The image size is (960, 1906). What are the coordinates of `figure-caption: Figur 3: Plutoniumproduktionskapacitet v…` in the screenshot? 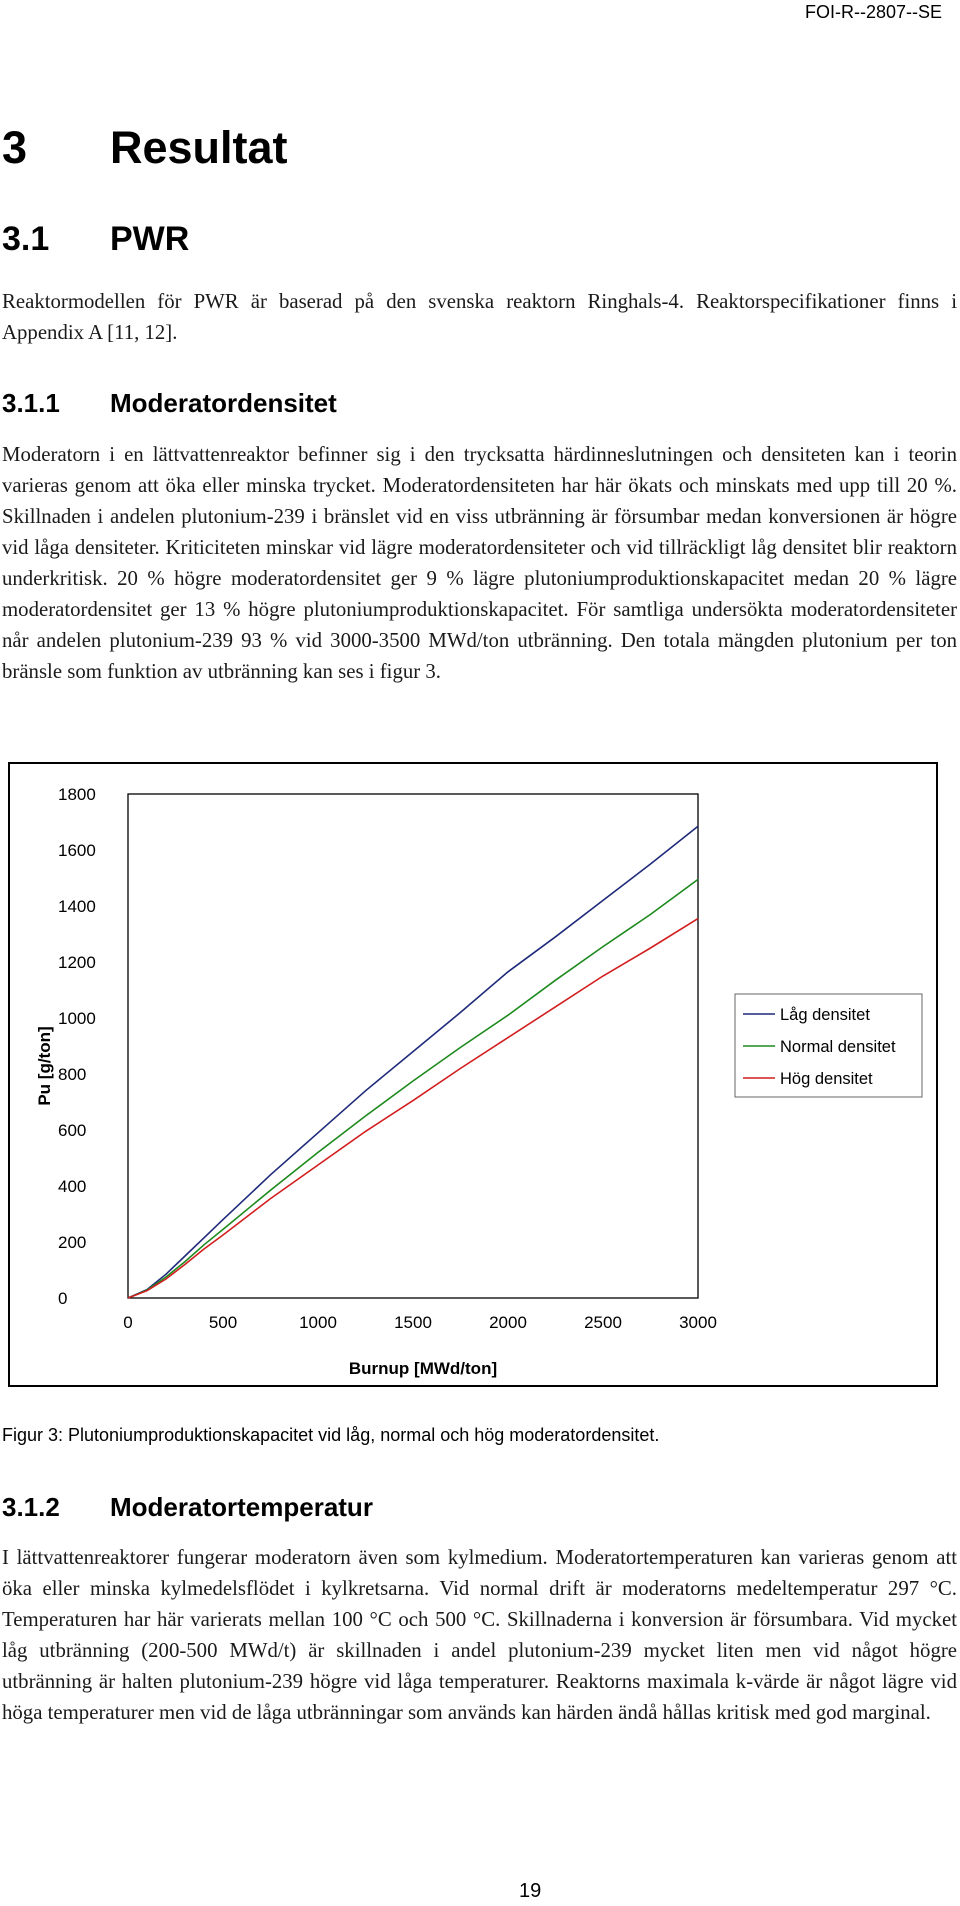 It's located at (331, 1435).